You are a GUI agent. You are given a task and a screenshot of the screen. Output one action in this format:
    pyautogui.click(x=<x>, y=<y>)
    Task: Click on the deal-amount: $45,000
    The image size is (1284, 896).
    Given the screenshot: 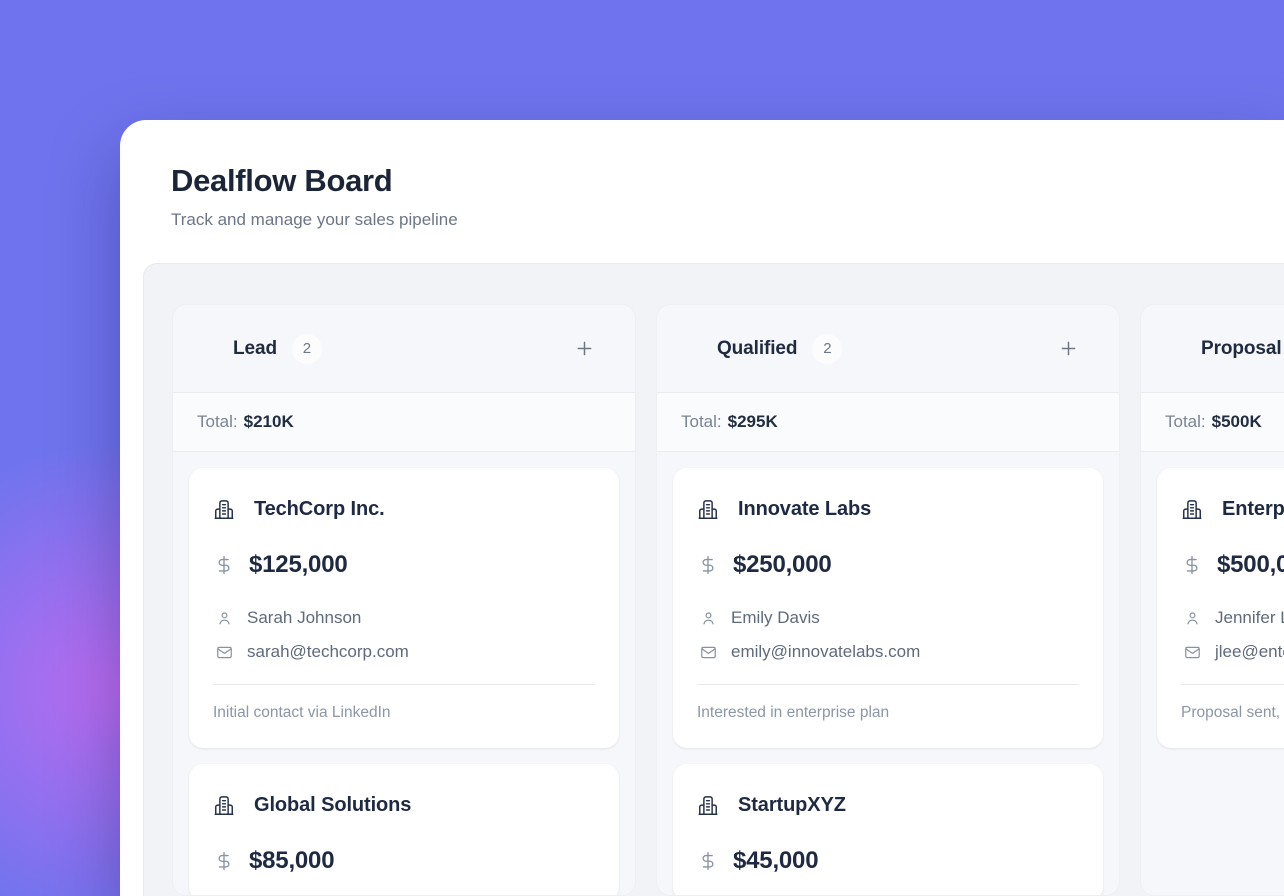 What is the action you would take?
    pyautogui.click(x=776, y=860)
    